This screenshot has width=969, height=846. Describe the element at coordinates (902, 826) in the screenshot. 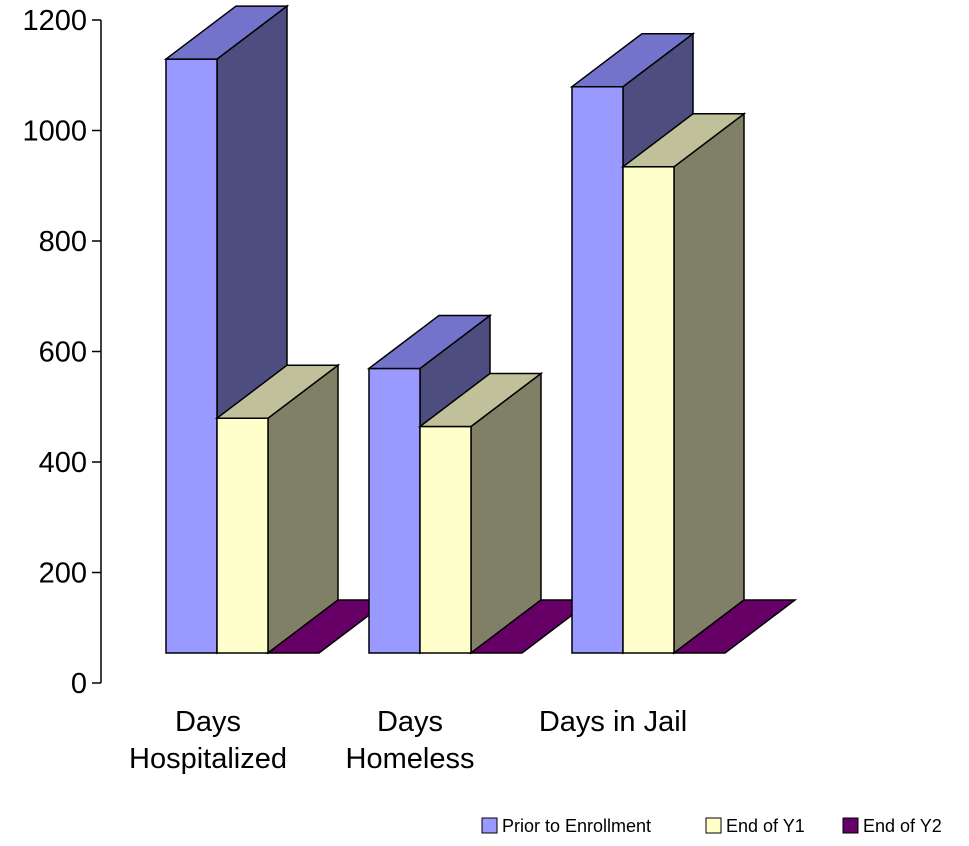

I see `legend-label: End of Y2` at that location.